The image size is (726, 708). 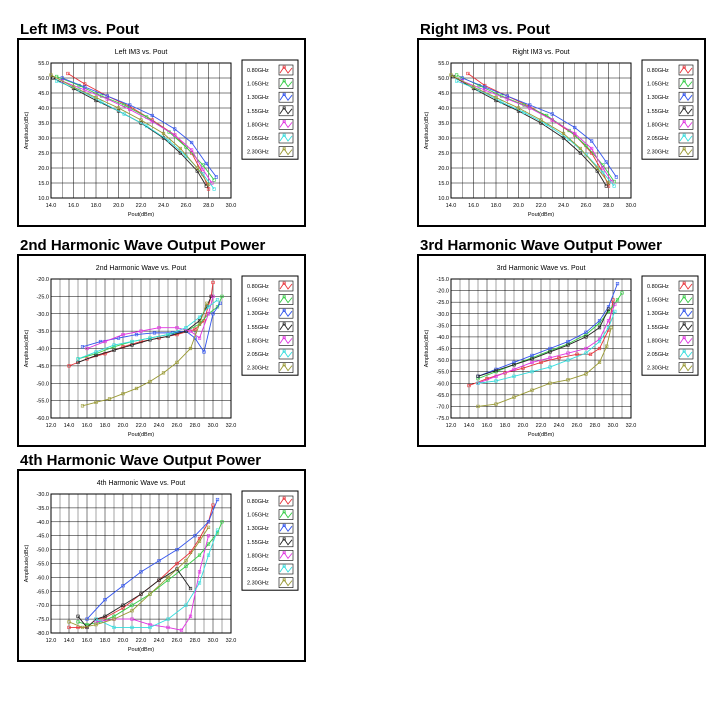 What do you see at coordinates (443, 199) in the screenshot?
I see `y-tick-label: 10.0` at bounding box center [443, 199].